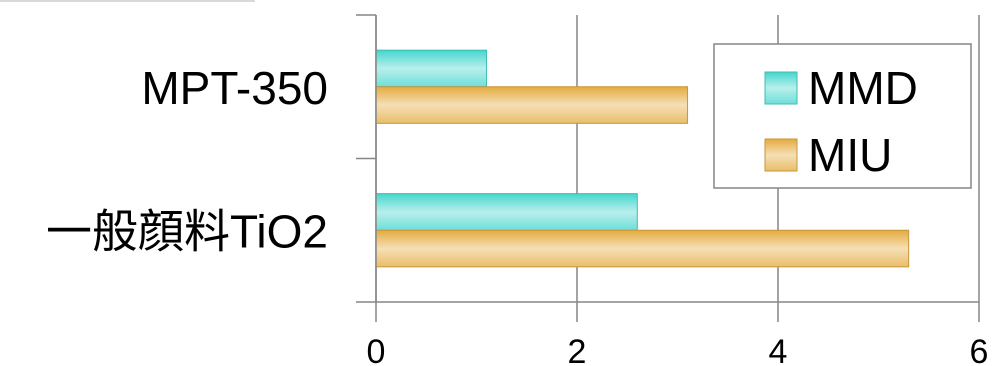 Image resolution: width=992 pixels, height=366 pixels. What do you see at coordinates (187, 231) in the screenshot?
I see `category-label: 一般顔料TiO2` at bounding box center [187, 231].